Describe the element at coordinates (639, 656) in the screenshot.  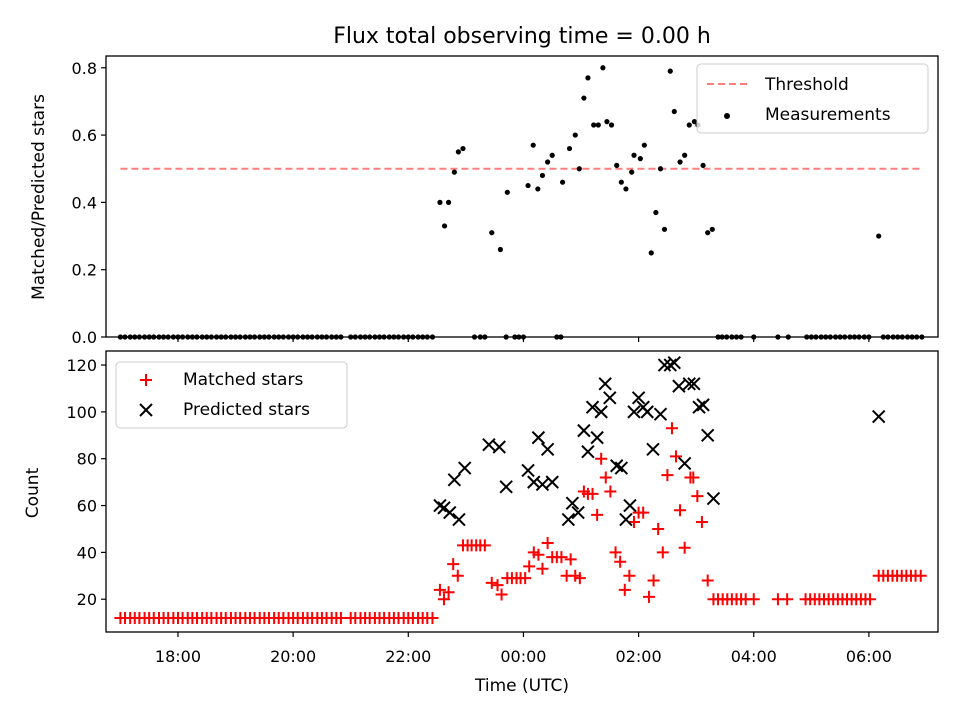
I see `bottom-x-tick-label: 02:00` at that location.